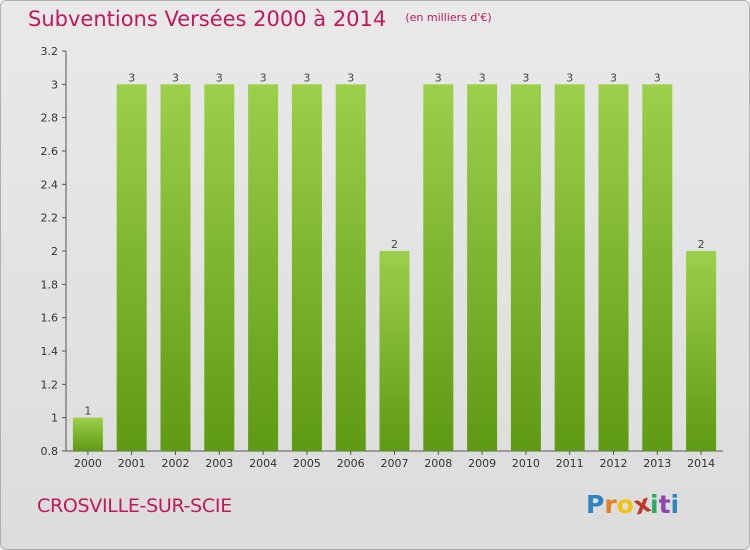 Image resolution: width=750 pixels, height=550 pixels. Describe the element at coordinates (50, 351) in the screenshot. I see `y-tick-label: 1.4` at that location.